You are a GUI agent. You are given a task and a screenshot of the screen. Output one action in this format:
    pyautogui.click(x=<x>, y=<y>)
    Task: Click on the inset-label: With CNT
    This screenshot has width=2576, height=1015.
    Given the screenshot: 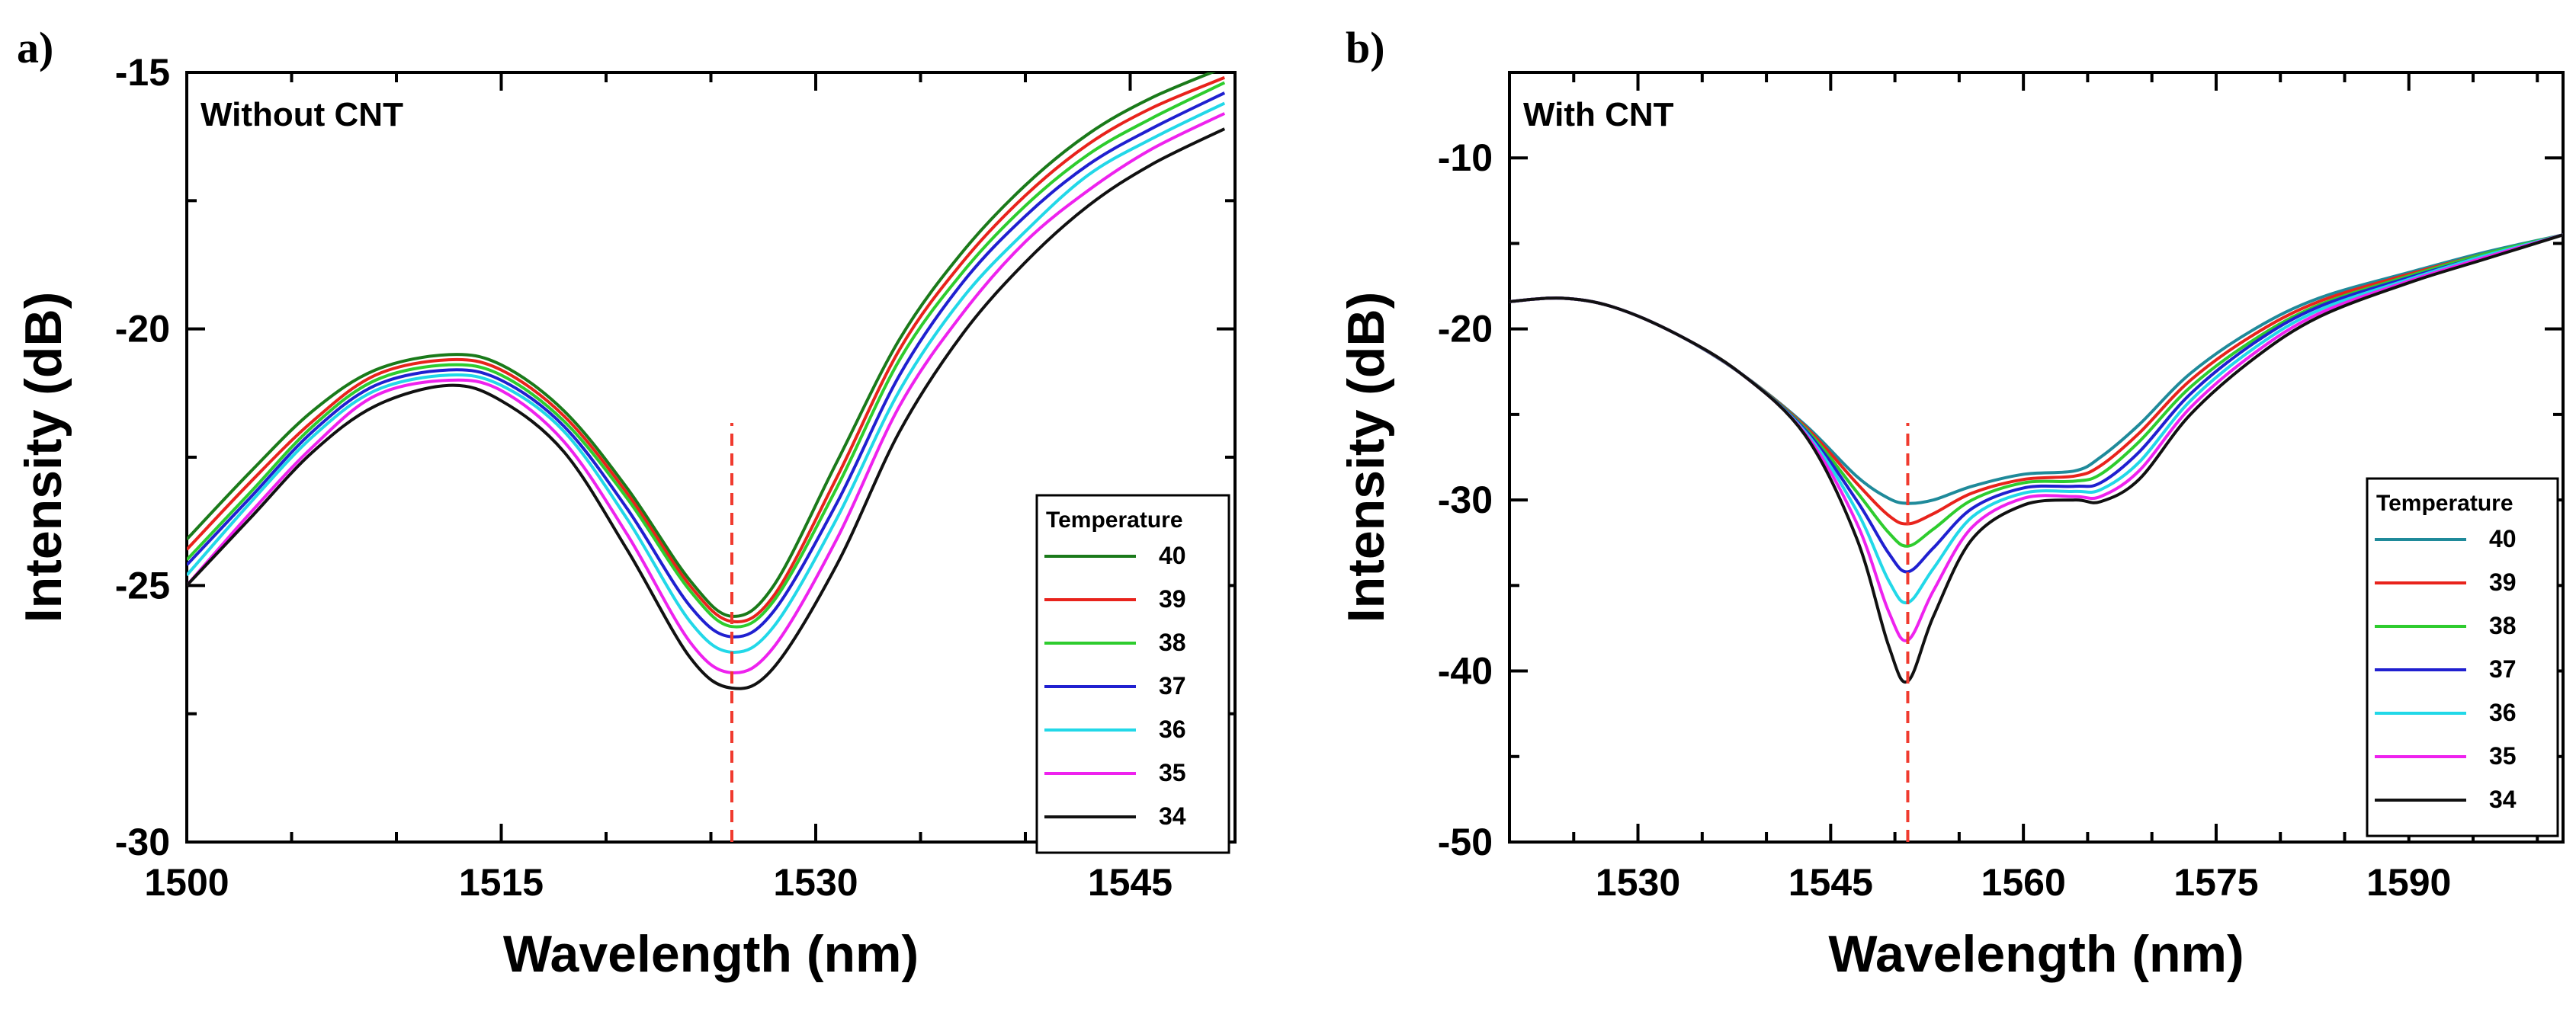 What is the action you would take?
    pyautogui.click(x=1598, y=115)
    